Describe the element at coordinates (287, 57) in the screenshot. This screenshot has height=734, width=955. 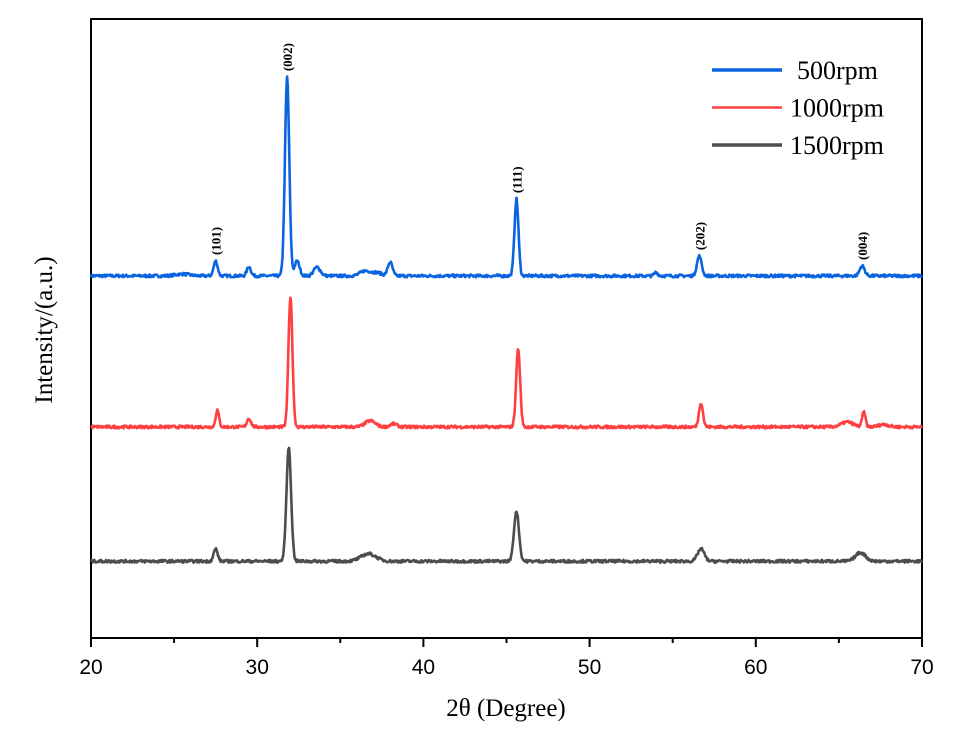
I see `peak-label: (002)` at that location.